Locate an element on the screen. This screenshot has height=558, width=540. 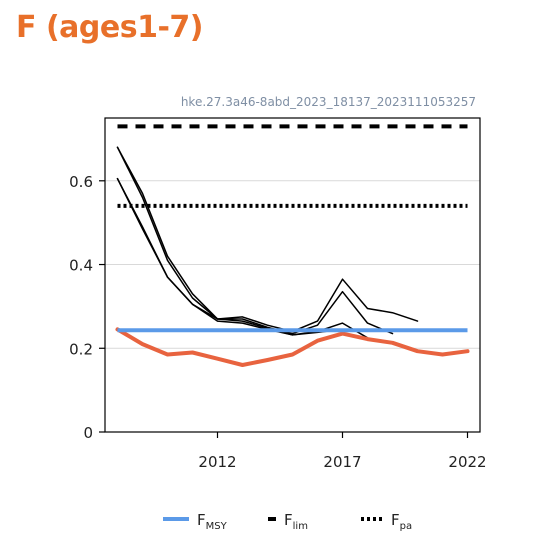
x-tick-label-0: 2012 is located at coordinates (217, 462).